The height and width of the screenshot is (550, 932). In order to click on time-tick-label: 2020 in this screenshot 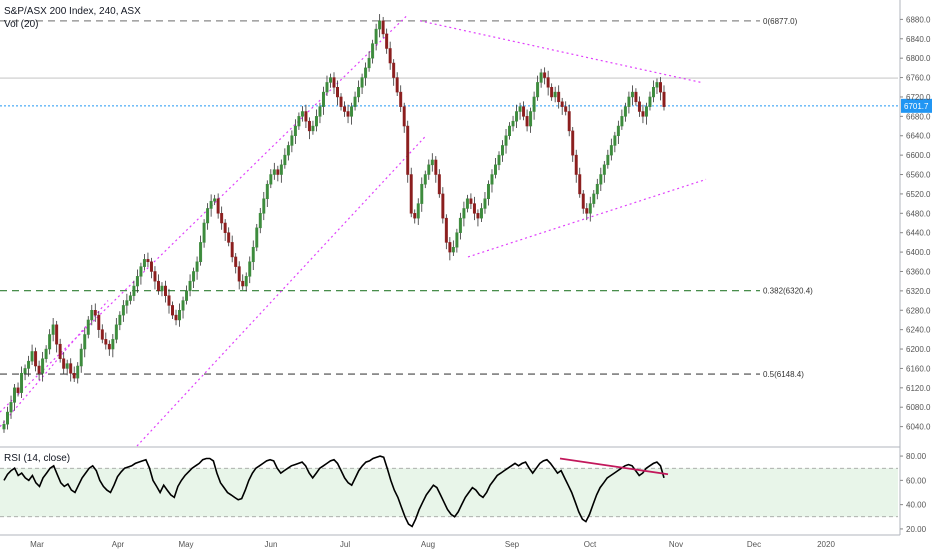, I will do `click(826, 544)`.